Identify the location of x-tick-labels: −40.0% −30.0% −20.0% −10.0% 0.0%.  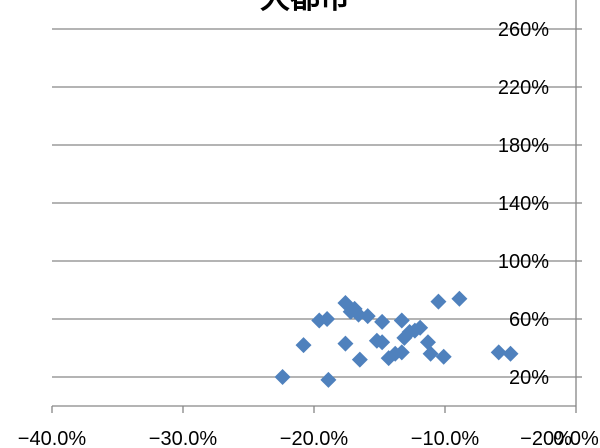
(308, 438).